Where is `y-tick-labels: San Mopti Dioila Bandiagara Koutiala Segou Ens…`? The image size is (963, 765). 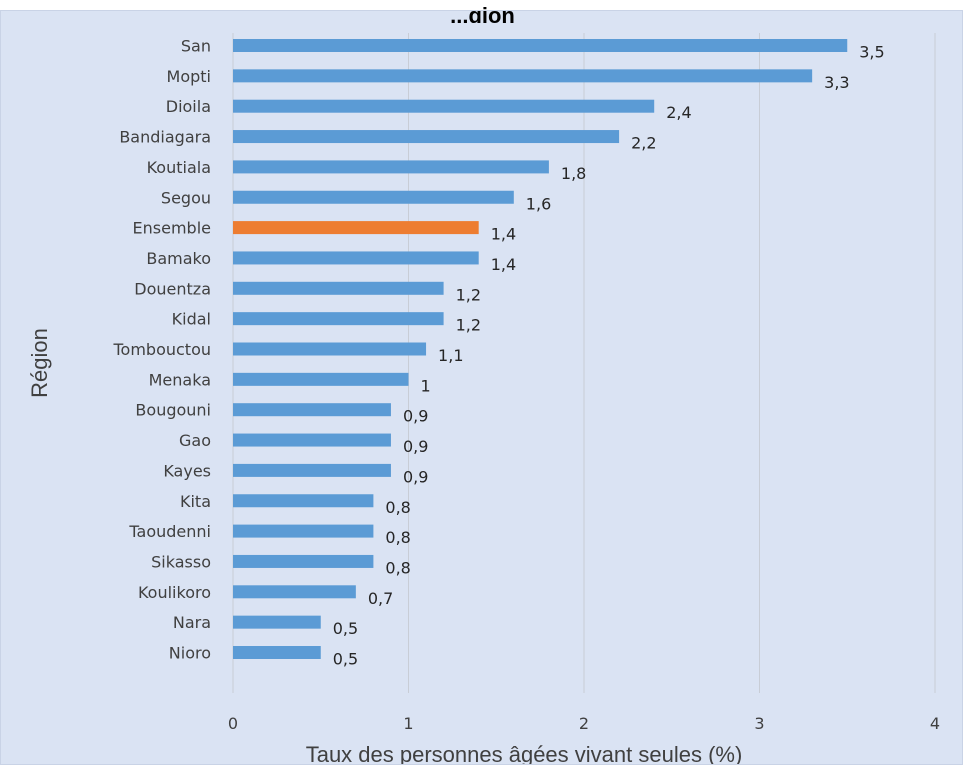
y-tick-labels: San Mopti Dioila Bandiagara Koutiala Segou Ens… is located at coordinates (161, 350).